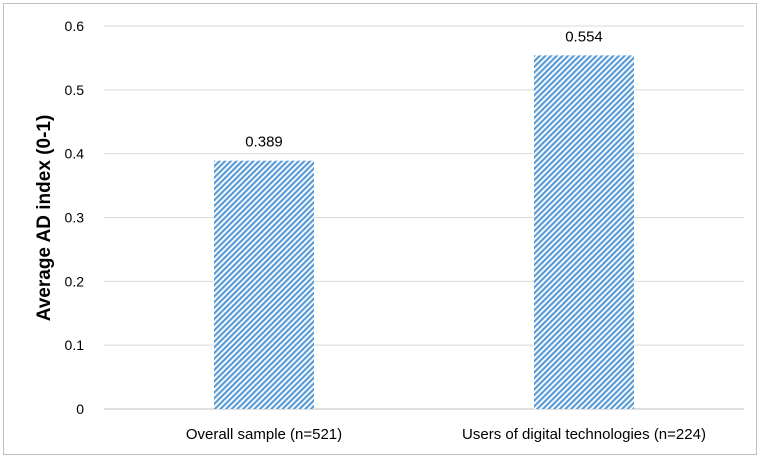 This screenshot has height=460, width=762. I want to click on x-category-label: Users of digital technologies (n=224), so click(584, 434).